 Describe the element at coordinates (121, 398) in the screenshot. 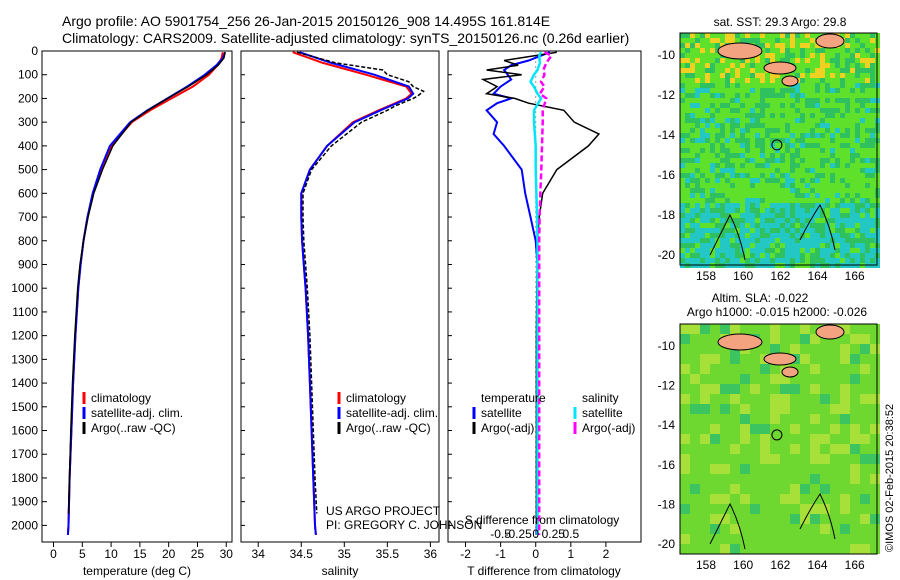

I see `legend-climatology: climatology` at that location.